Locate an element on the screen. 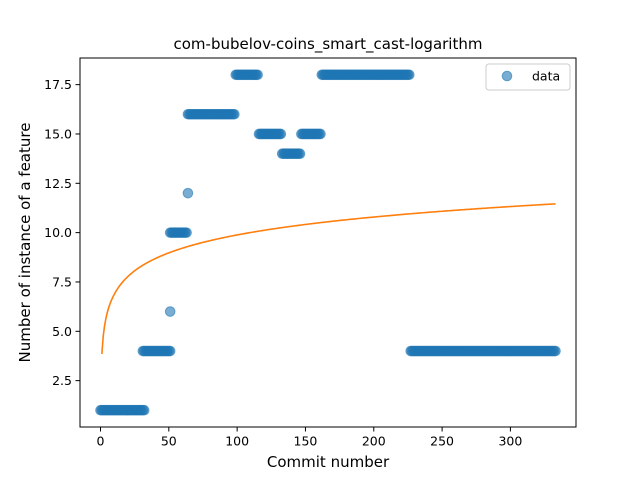  x-axis-label: Commit number is located at coordinates (328, 462).